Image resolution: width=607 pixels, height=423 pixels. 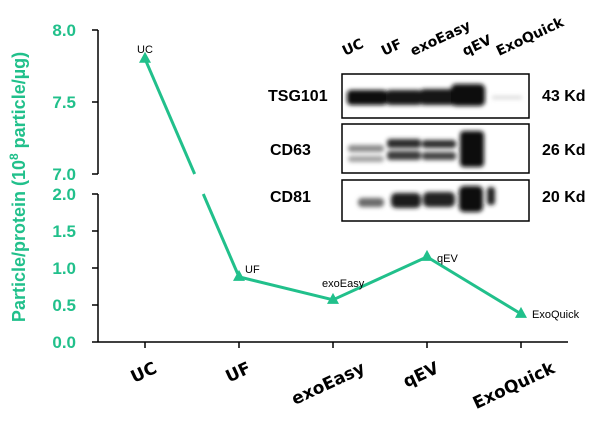 I want to click on blot-lane-label-uf: UF, so click(x=392, y=47).